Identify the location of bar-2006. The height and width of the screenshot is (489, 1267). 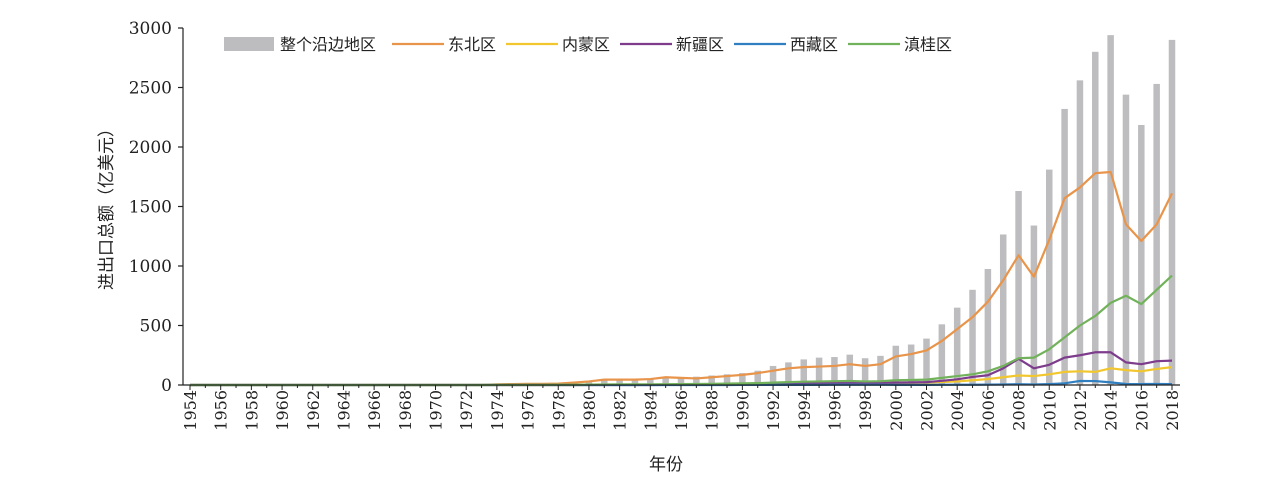
(988, 326).